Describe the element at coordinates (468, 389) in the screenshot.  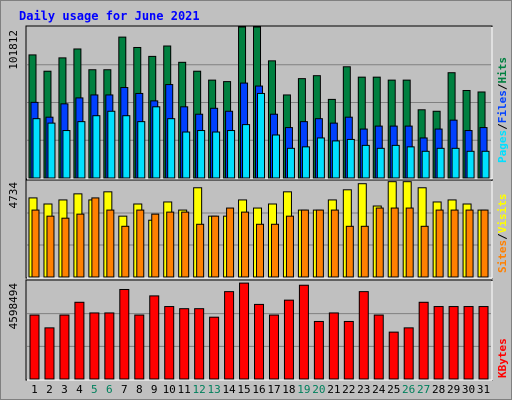
I see `x-tick-label-day-30: 30` at that location.